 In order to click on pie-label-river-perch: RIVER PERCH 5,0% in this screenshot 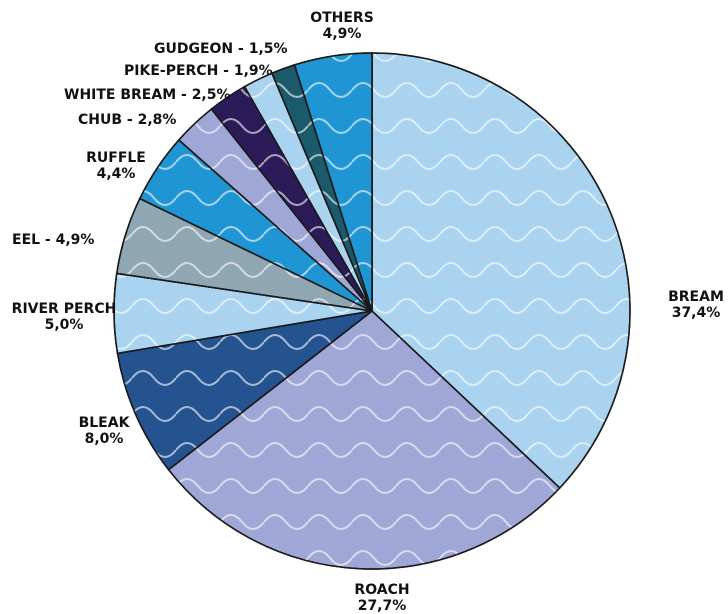, I will do `click(64, 317)`.